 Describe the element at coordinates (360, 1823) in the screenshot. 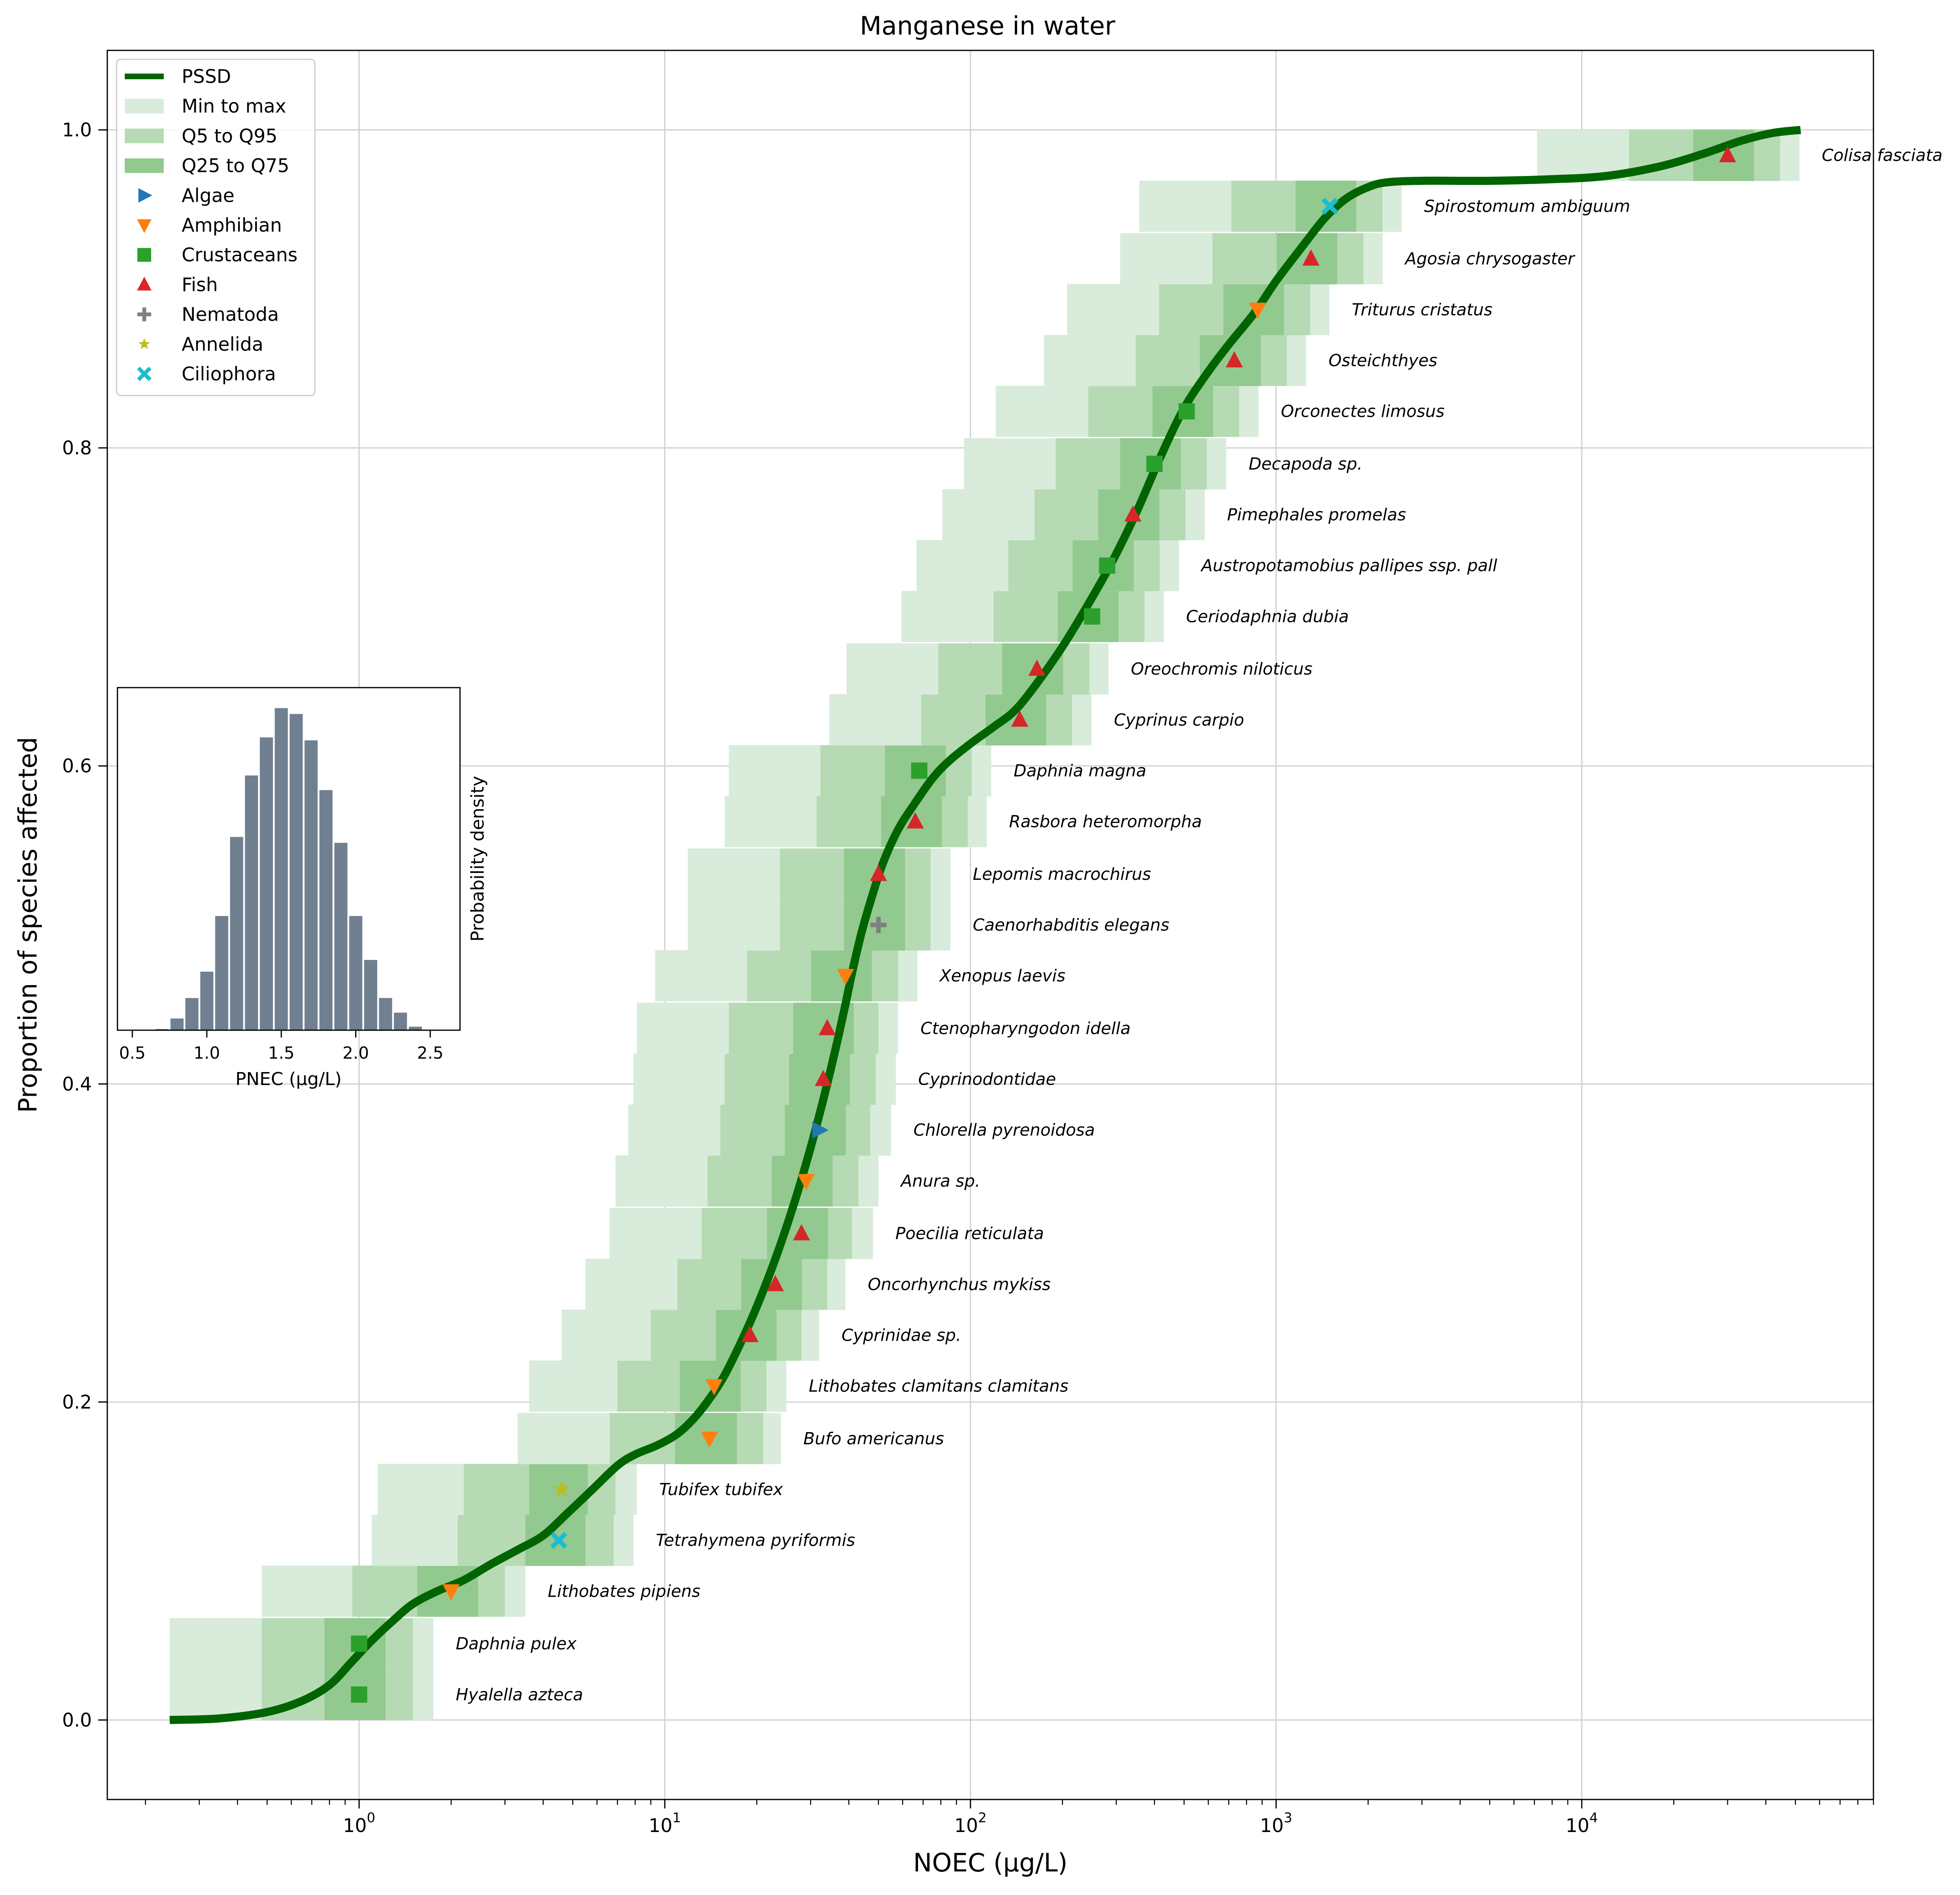

I see `x-tick-label: 10⁰` at that location.